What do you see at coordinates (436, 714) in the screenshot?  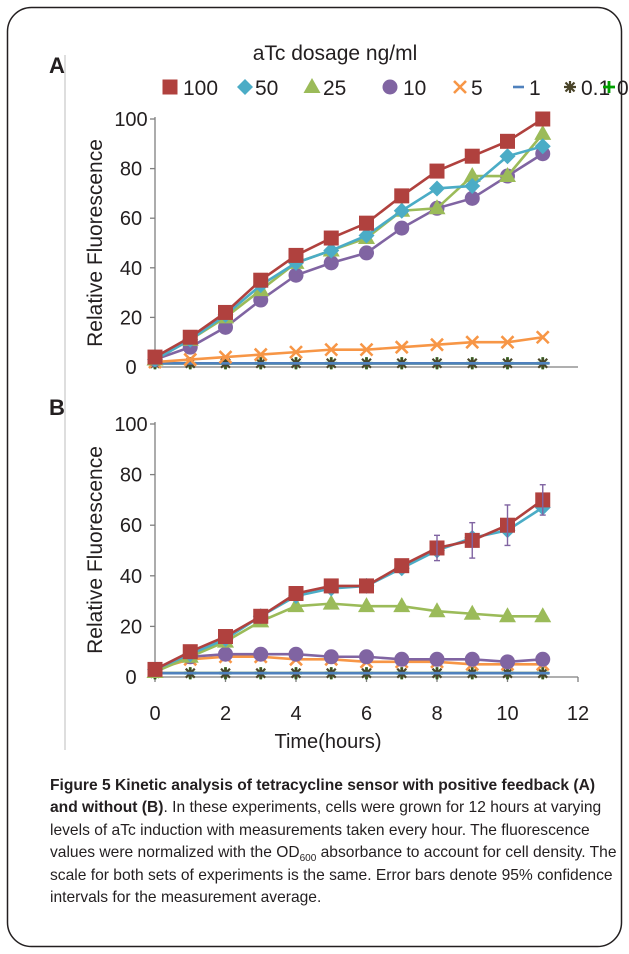 I see `panel-b-xtick-label-8: 8` at bounding box center [436, 714].